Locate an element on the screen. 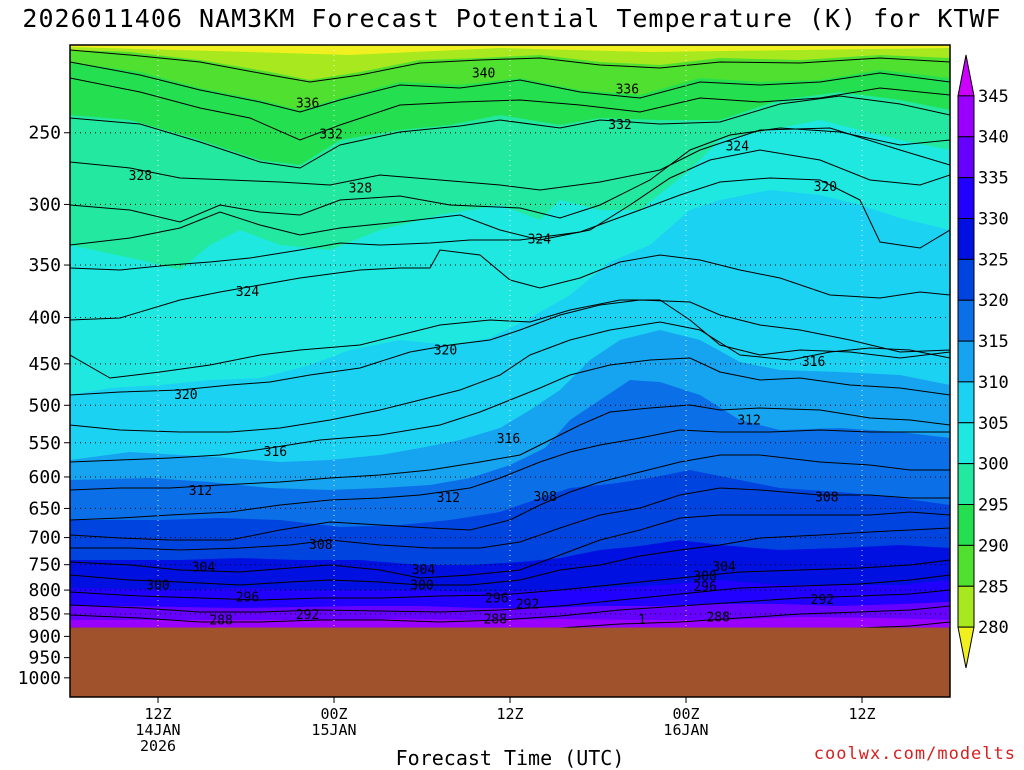  y-tick-label: 800 is located at coordinates (44, 590).